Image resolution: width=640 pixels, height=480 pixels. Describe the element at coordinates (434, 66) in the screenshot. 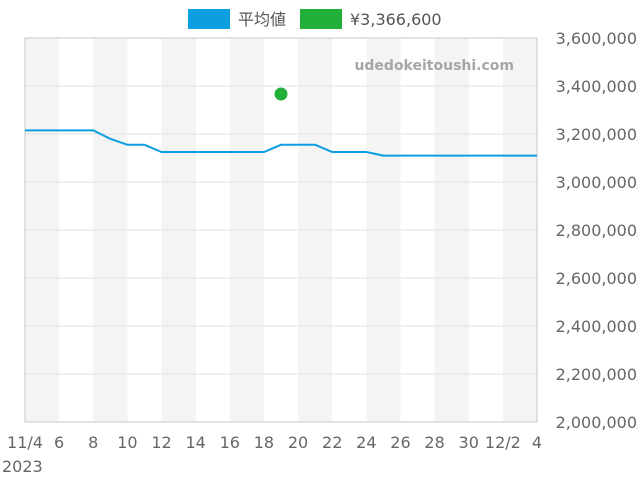

I see `watermark-text: udedokeitoushi.com` at that location.